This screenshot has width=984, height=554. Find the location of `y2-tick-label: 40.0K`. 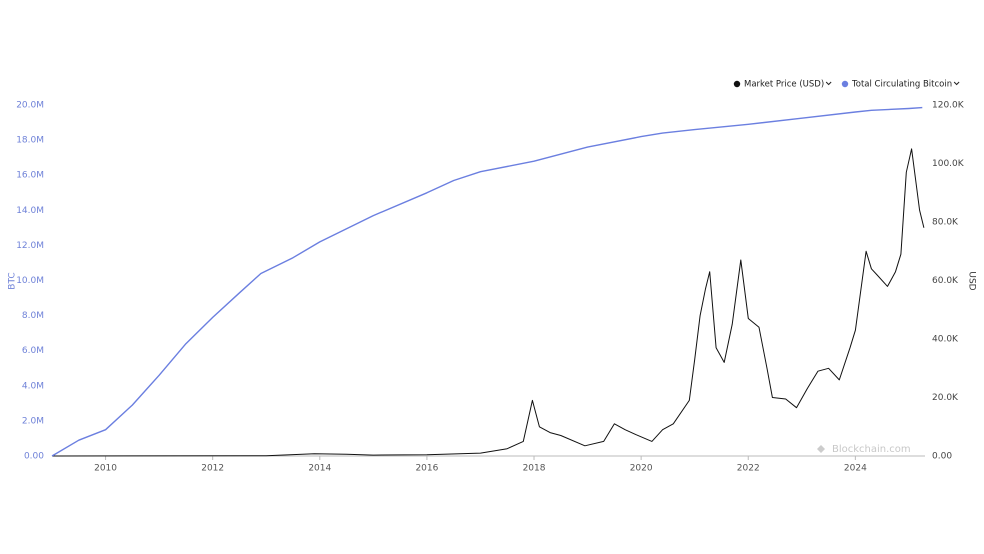

y2-tick-label: 40.0K is located at coordinates (945, 340).